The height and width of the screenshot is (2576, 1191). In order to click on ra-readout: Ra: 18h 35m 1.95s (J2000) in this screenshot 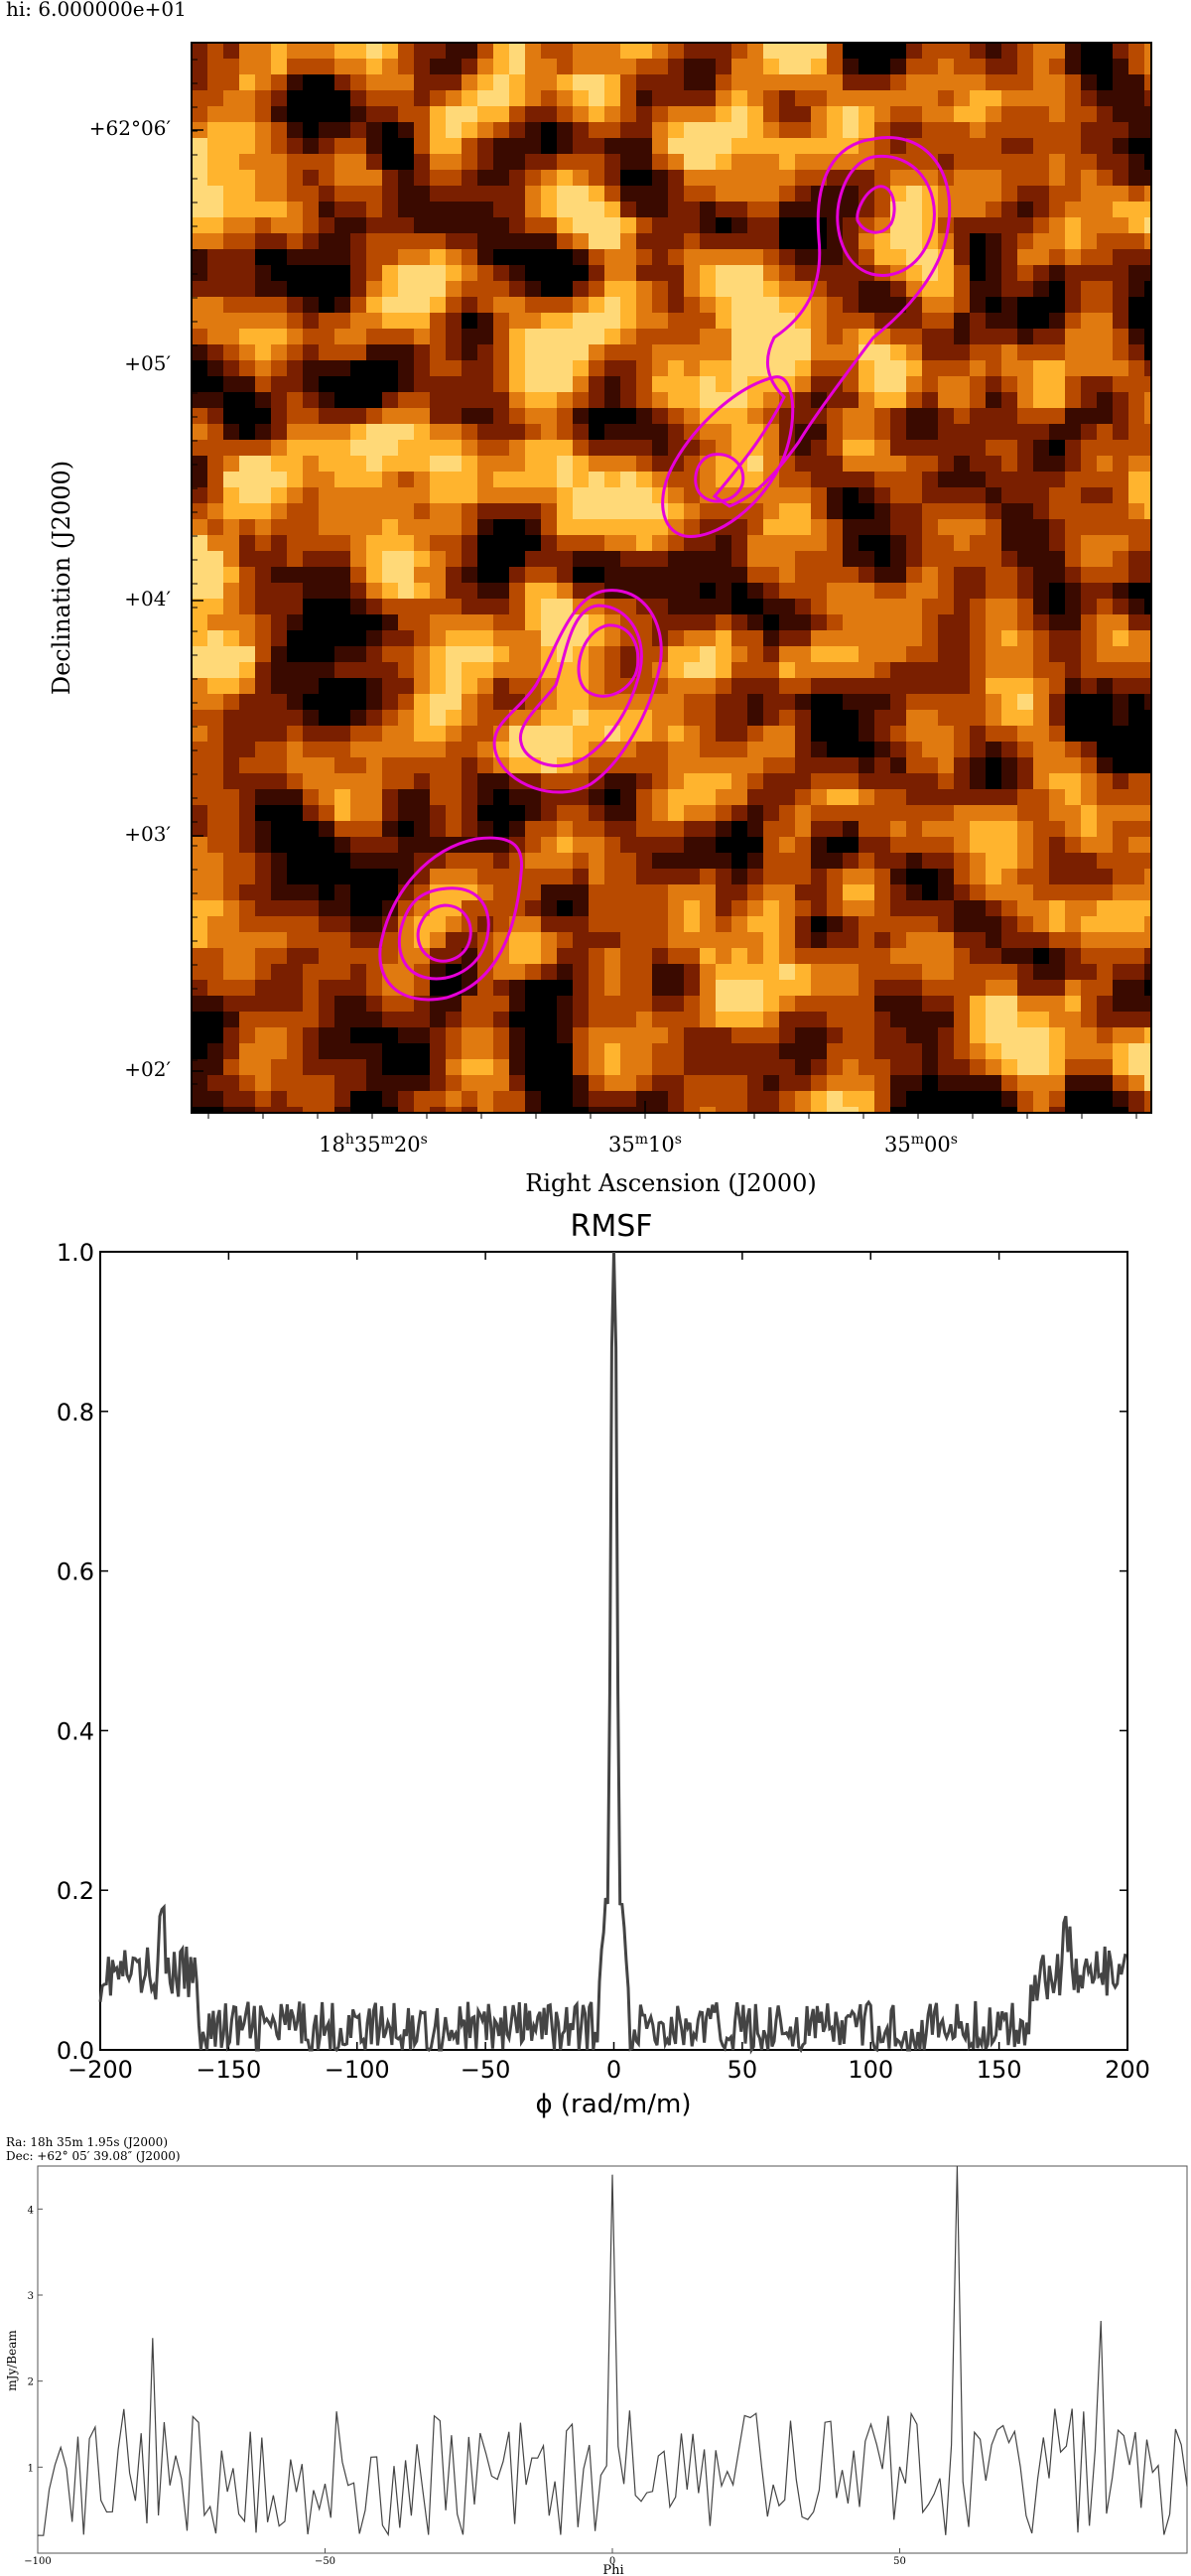, I will do `click(87, 2142)`.